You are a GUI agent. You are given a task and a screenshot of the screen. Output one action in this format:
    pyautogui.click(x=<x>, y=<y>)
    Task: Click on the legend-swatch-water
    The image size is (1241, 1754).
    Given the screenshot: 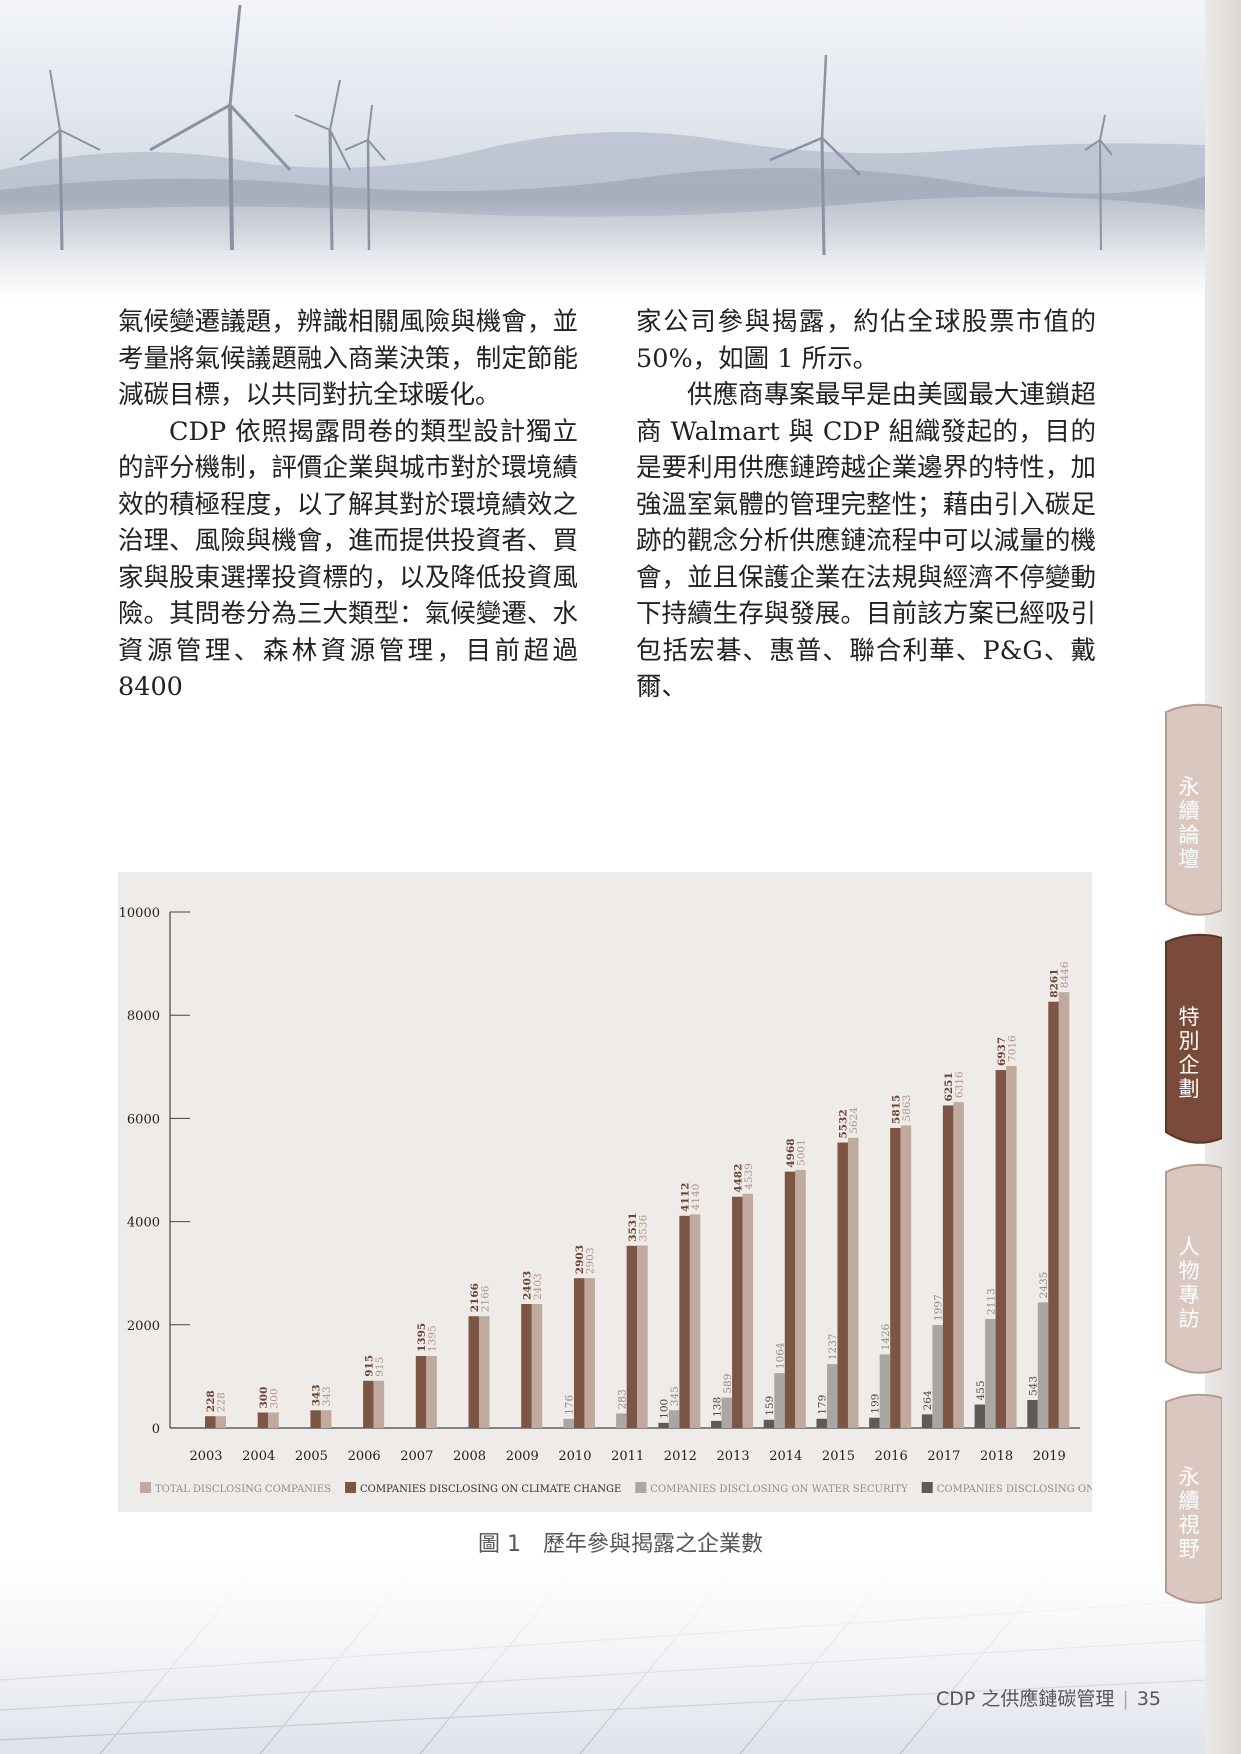 What is the action you would take?
    pyautogui.click(x=641, y=1487)
    